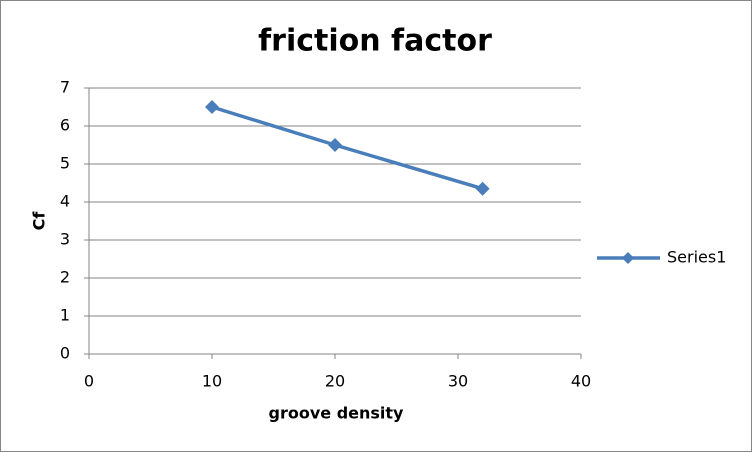 This screenshot has height=452, width=752. What do you see at coordinates (65, 353) in the screenshot?
I see `y-tick-label: 0` at bounding box center [65, 353].